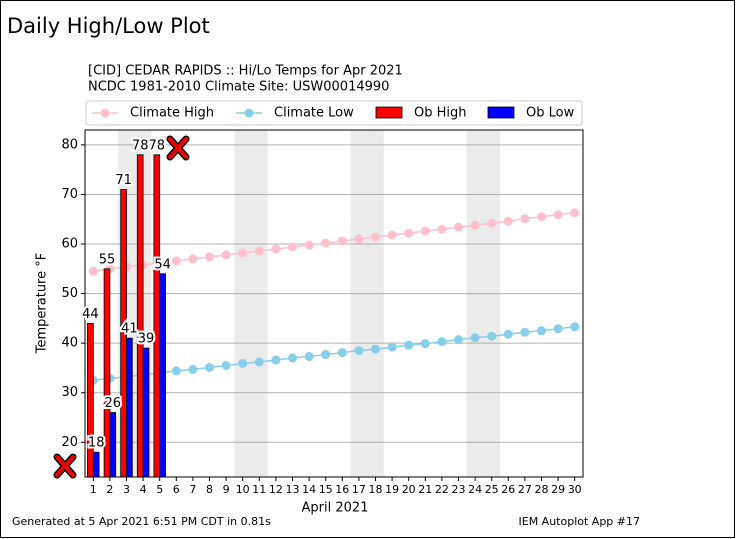 The image size is (736, 539). I want to click on value-label: 44, so click(90, 314).